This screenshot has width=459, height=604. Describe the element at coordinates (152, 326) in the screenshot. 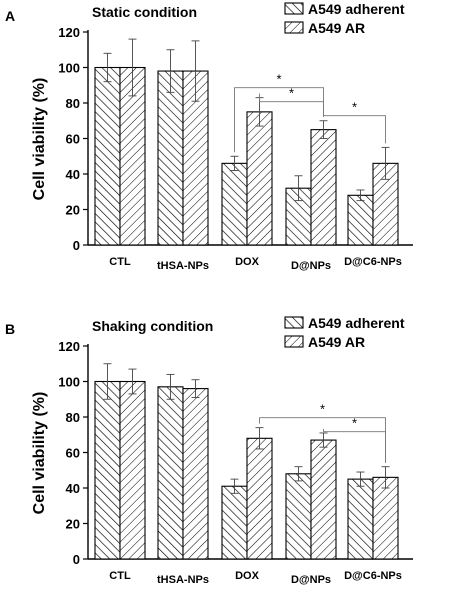

I see `panel-title: Shaking condition` at that location.